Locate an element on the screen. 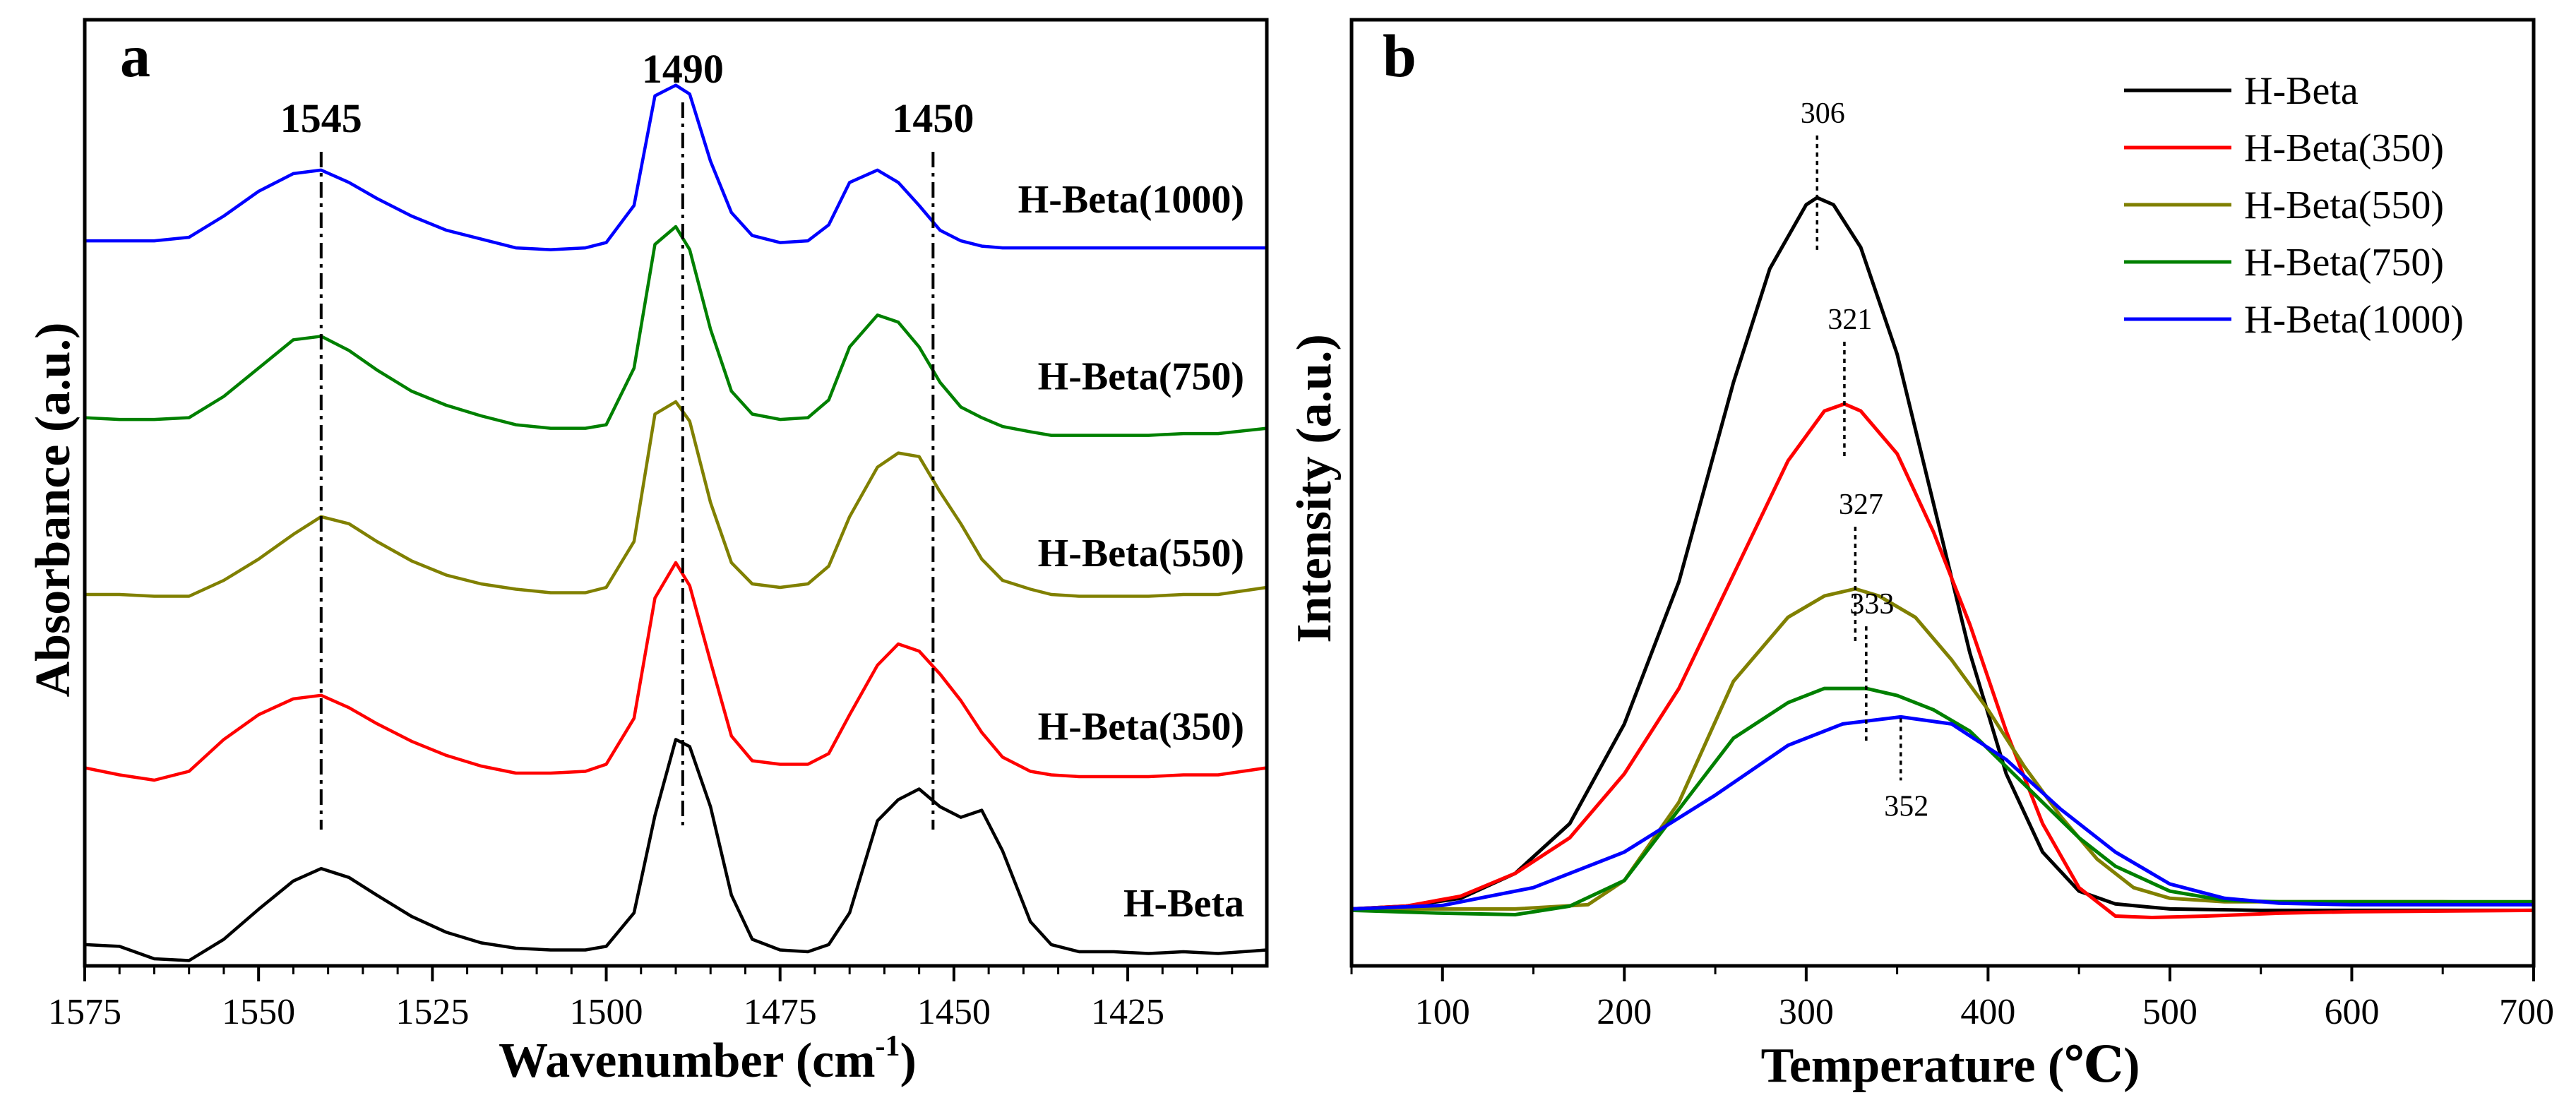  panel-b-x-tick-label-200: 200 is located at coordinates (1624, 1012).